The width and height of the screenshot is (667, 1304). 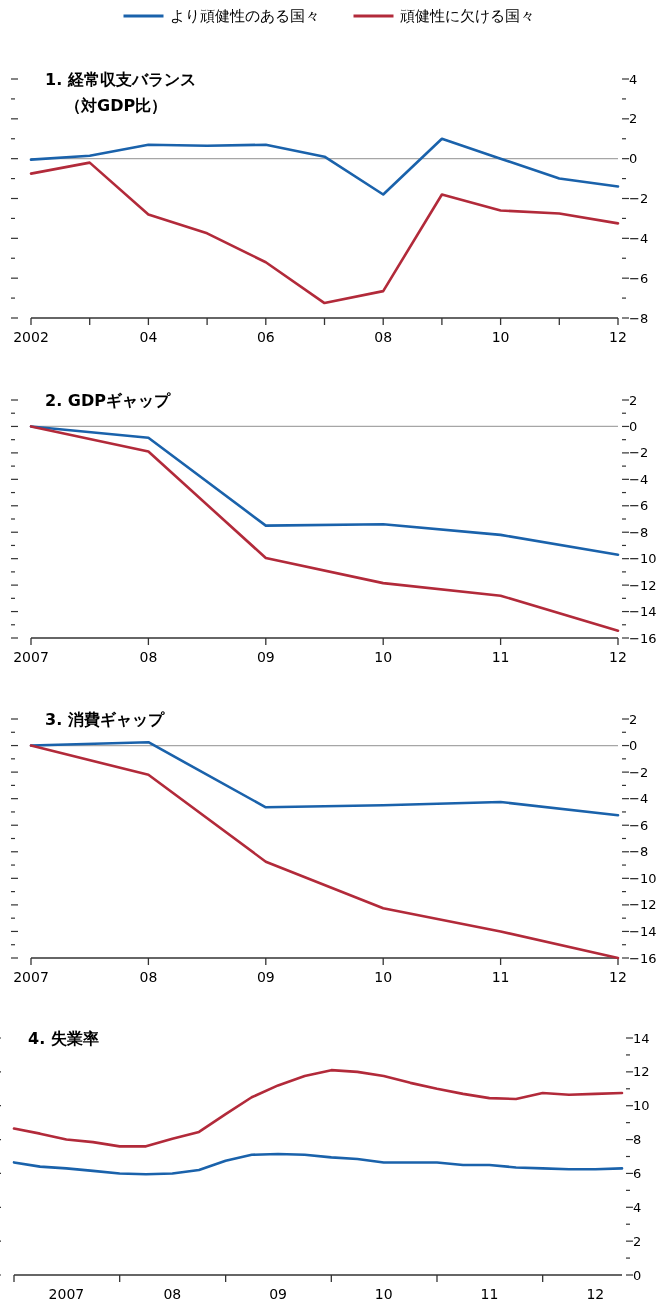 I want to click on y-tick-label: 10, so click(x=641, y=1106).